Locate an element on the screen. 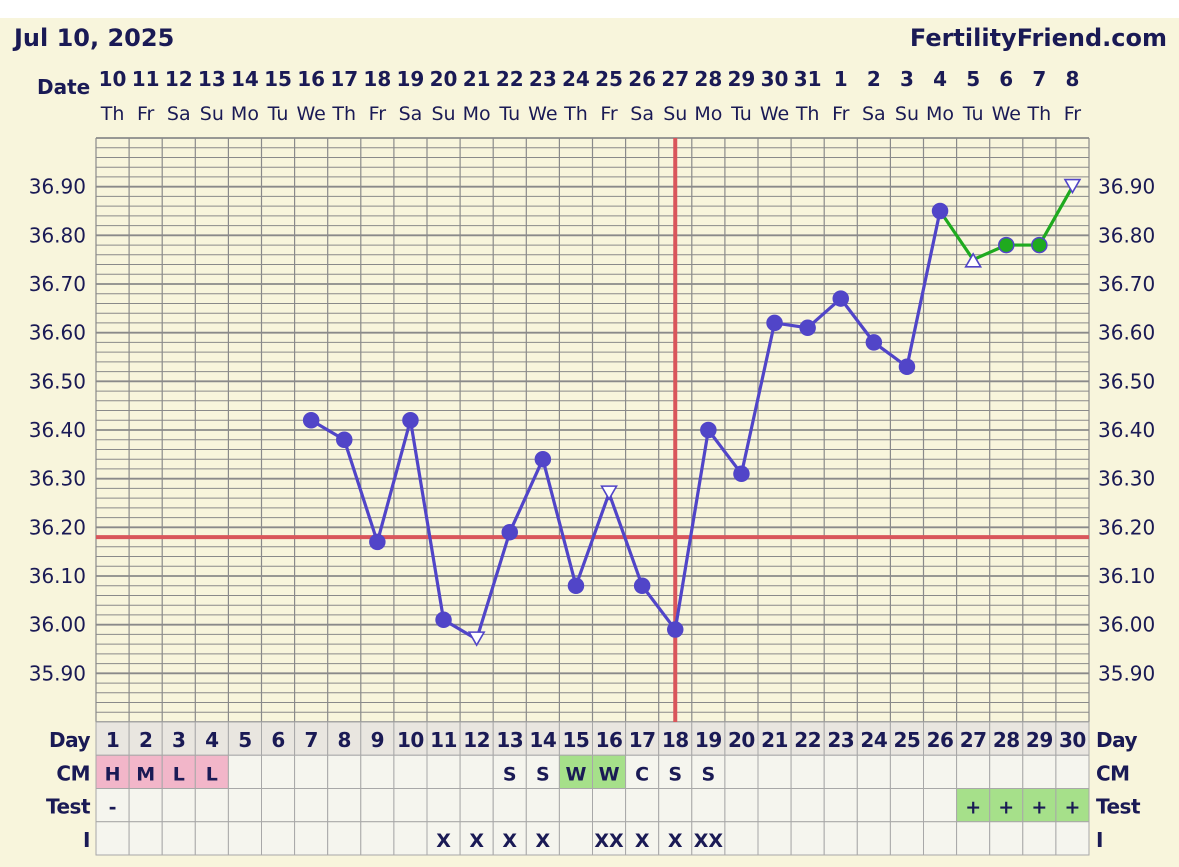  row-label-right-test: Test is located at coordinates (1118, 807).